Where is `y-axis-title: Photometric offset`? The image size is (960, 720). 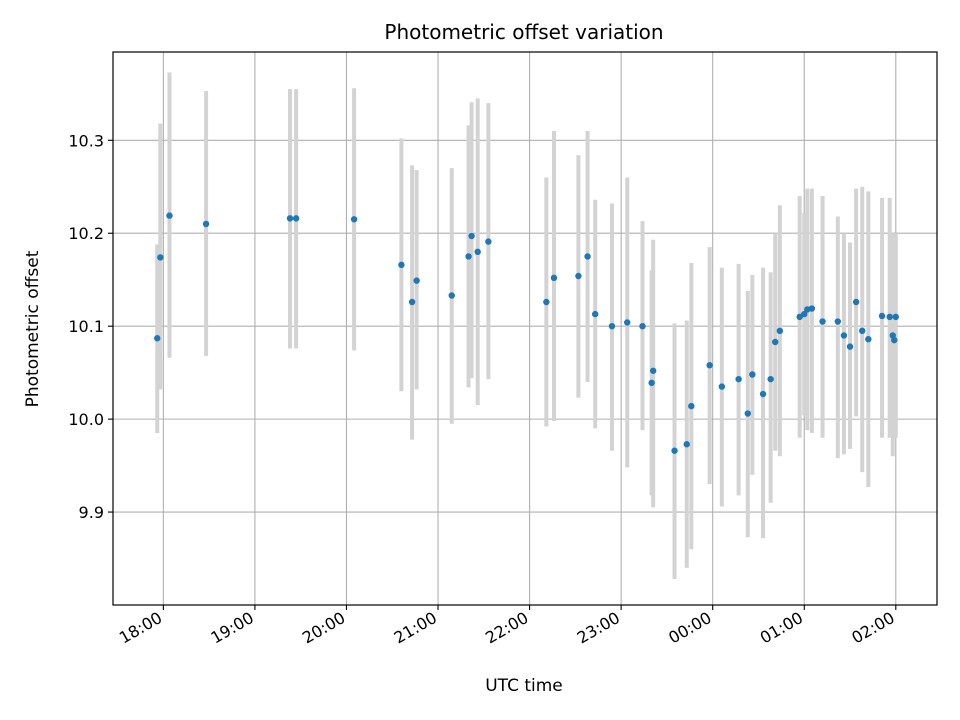 y-axis-title: Photometric offset is located at coordinates (33, 328).